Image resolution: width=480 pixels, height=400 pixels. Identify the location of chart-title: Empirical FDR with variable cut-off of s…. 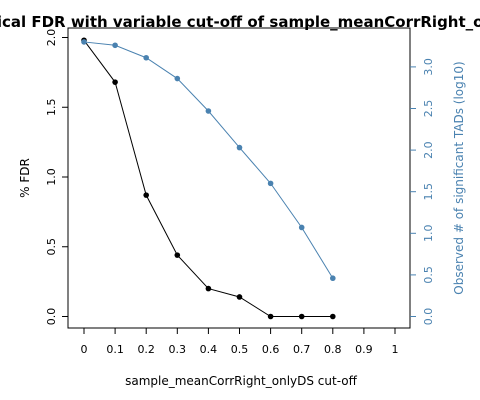
(240, 22).